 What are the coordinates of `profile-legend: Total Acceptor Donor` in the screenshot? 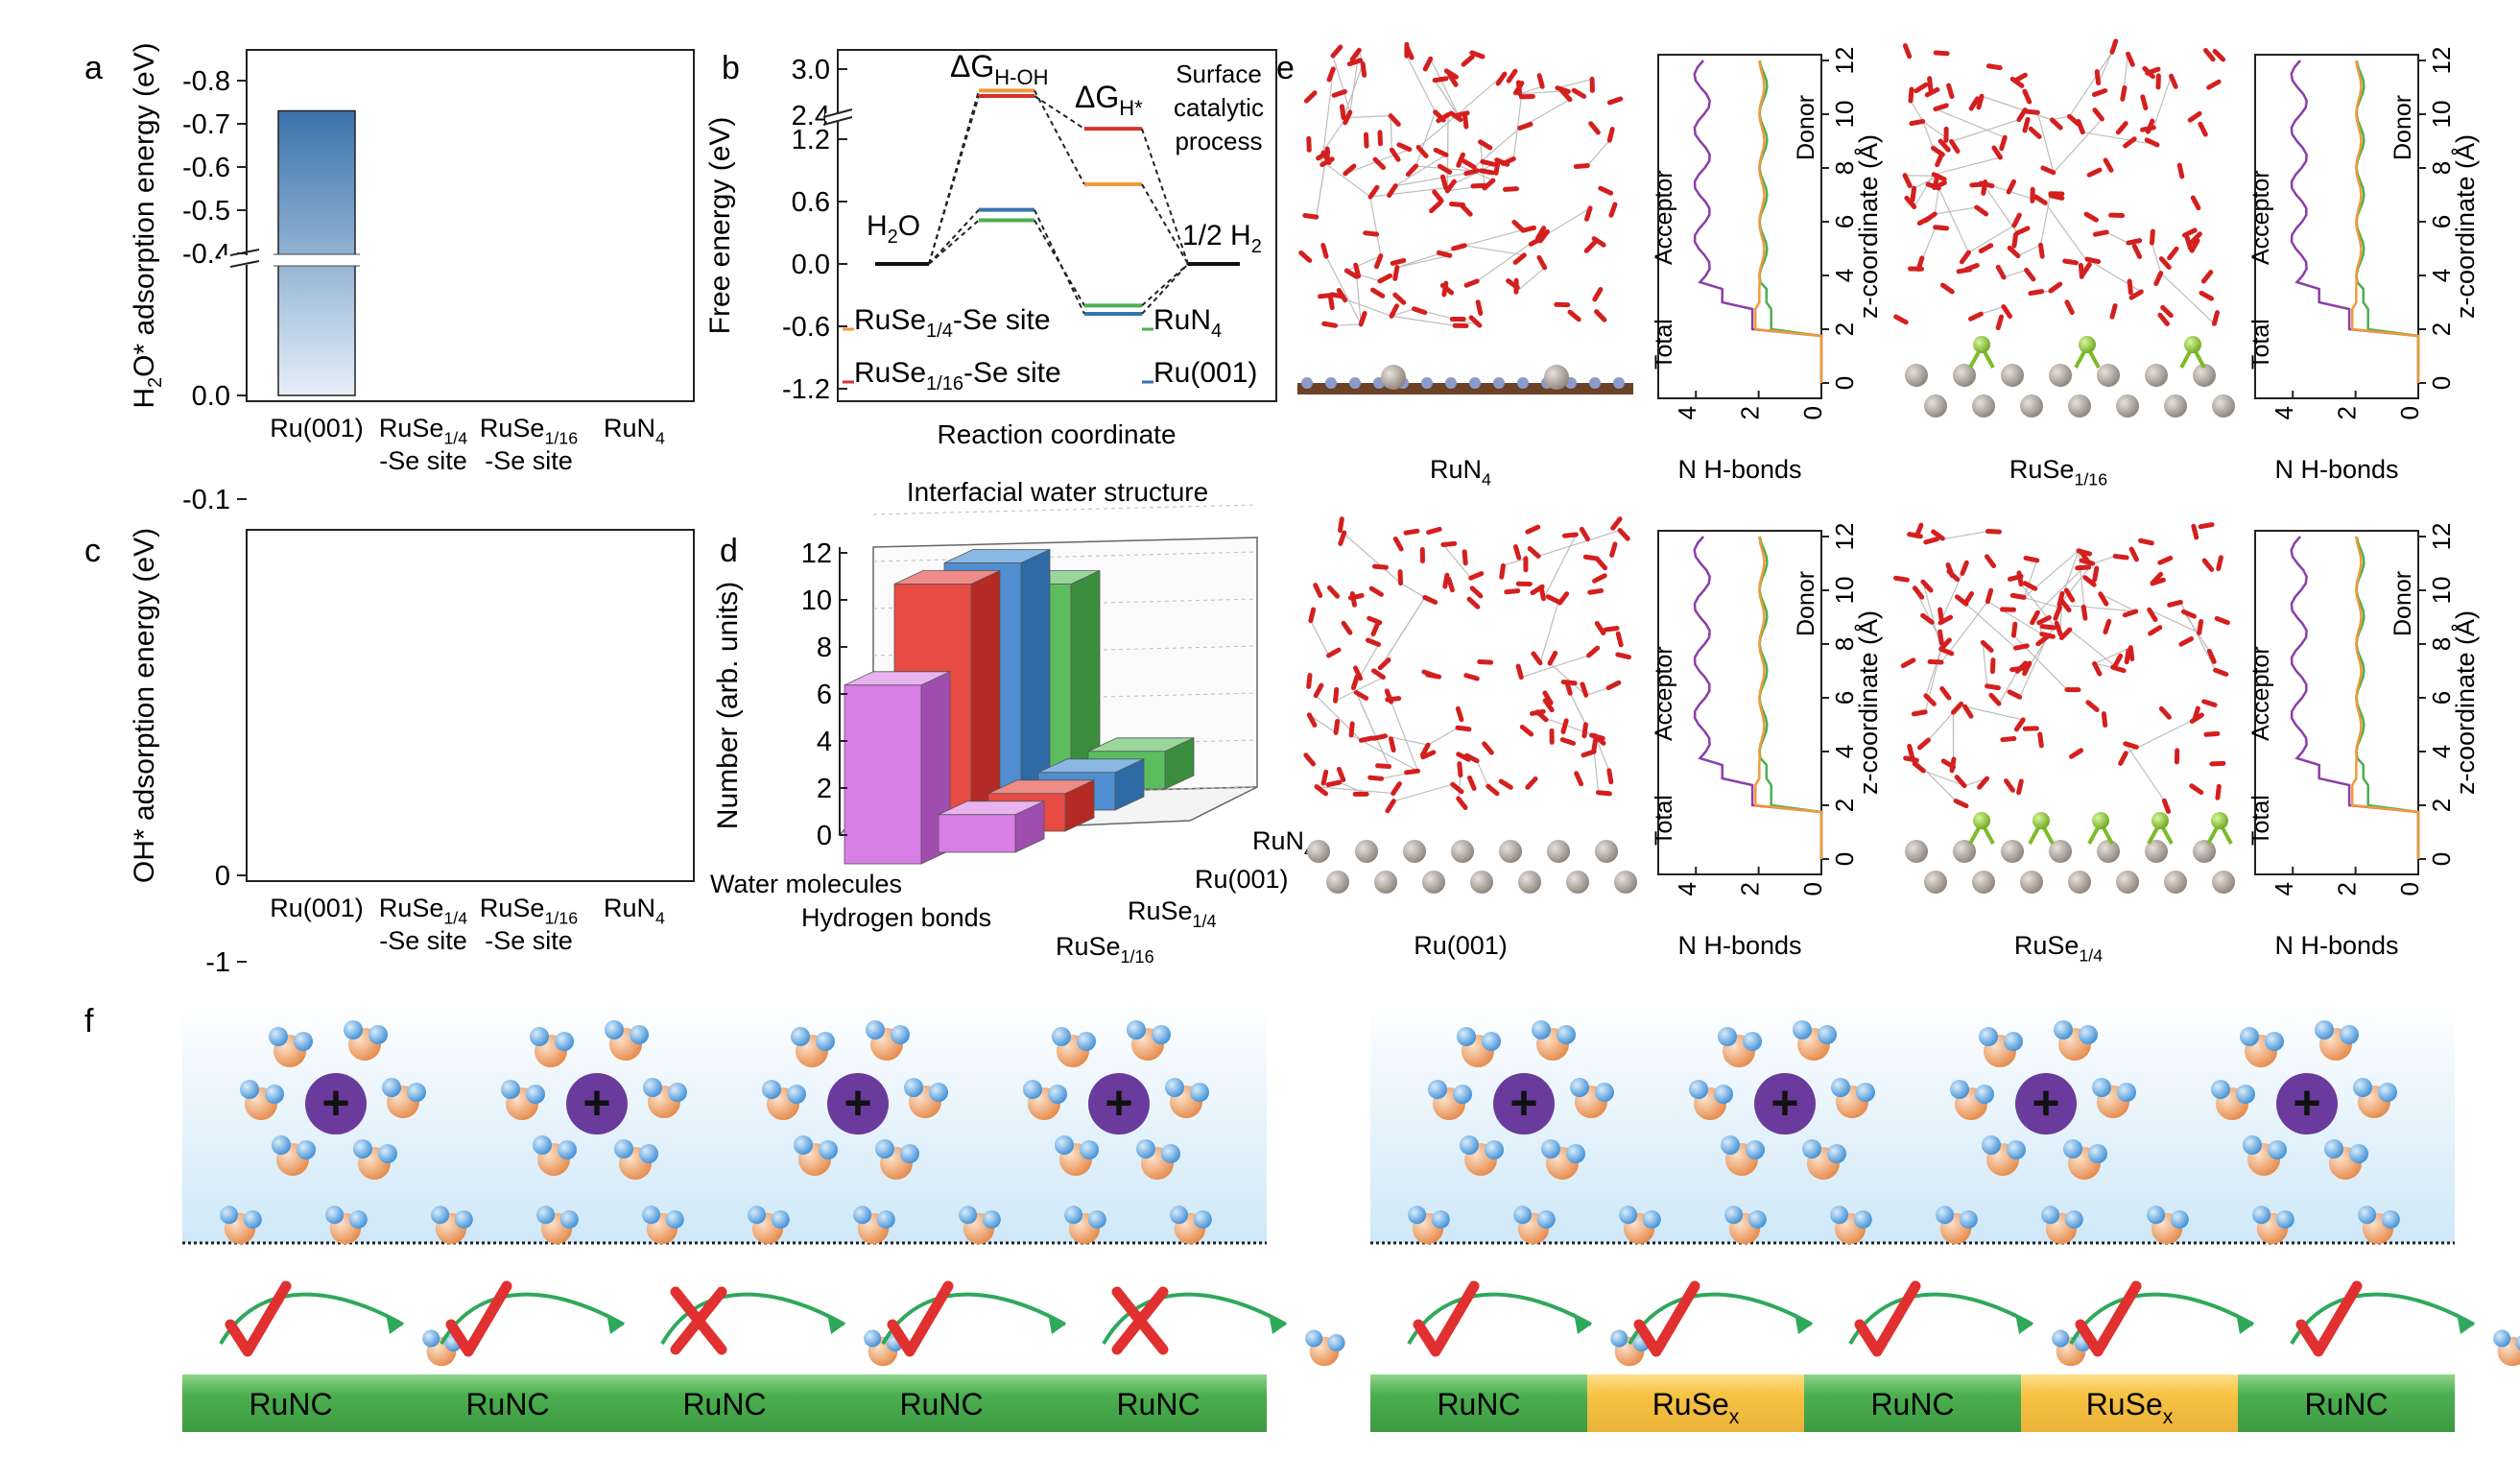 It's located at (2332, 708).